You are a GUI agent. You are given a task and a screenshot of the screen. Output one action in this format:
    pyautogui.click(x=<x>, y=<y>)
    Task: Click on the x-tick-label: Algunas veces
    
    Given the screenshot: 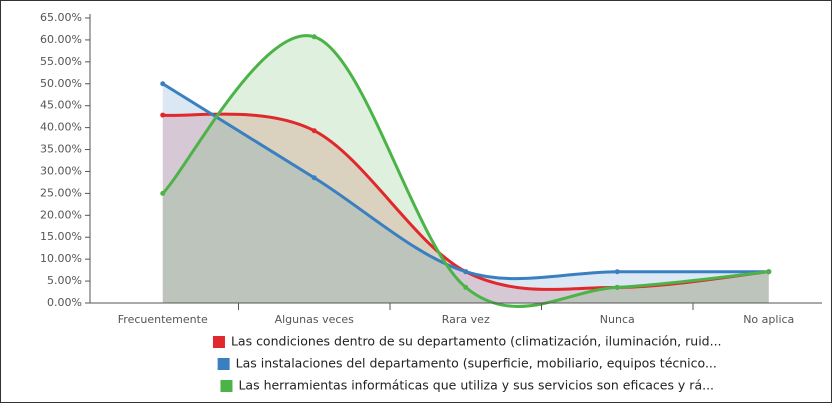 What is the action you would take?
    pyautogui.click(x=315, y=319)
    